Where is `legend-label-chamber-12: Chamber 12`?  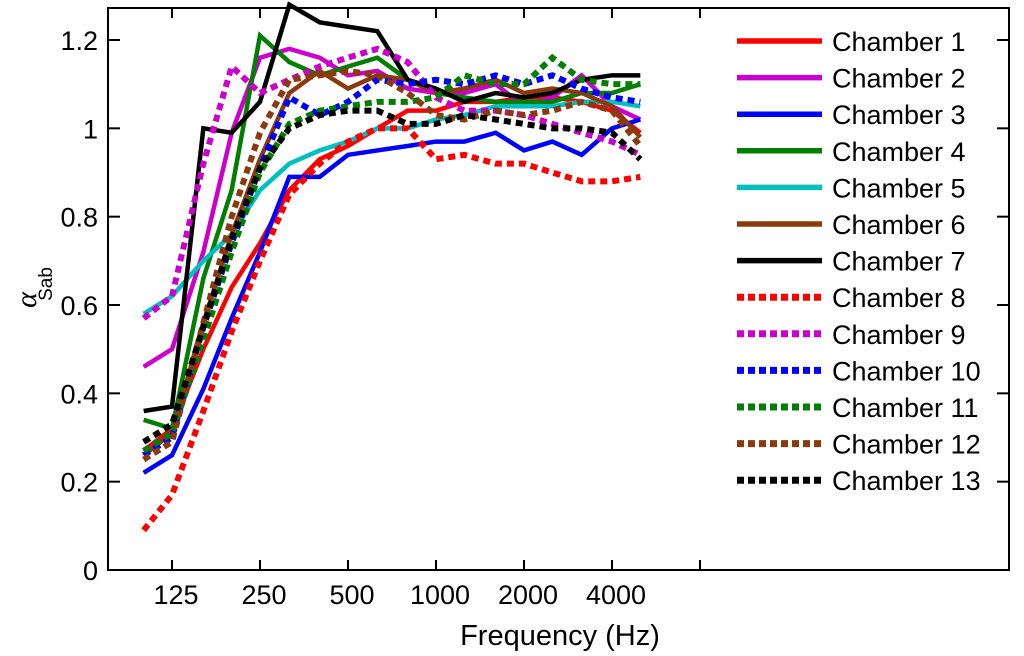 legend-label-chamber-12: Chamber 12 is located at coordinates (906, 445).